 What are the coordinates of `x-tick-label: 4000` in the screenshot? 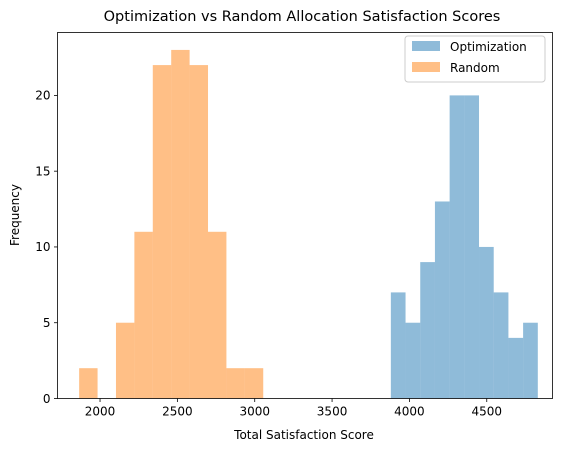 It's located at (409, 412).